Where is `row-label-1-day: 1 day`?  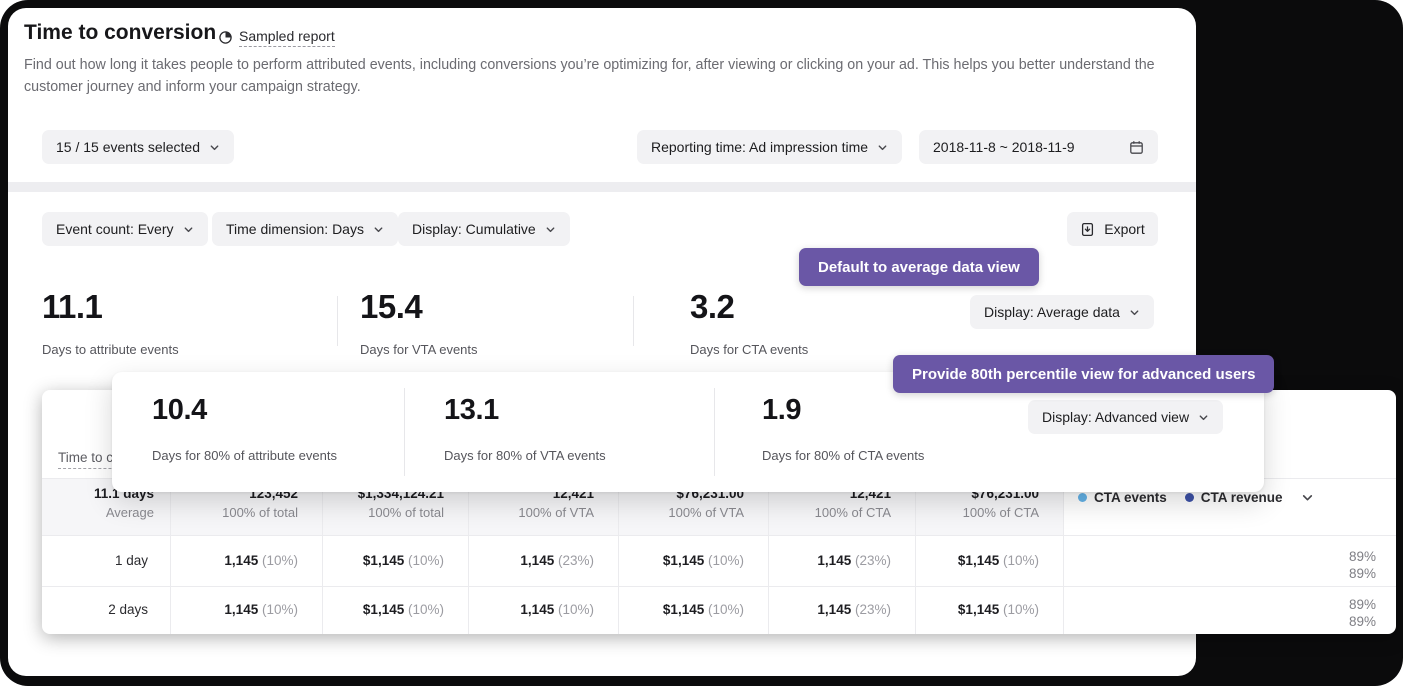
row-label-1-day: 1 day is located at coordinates (131, 560).